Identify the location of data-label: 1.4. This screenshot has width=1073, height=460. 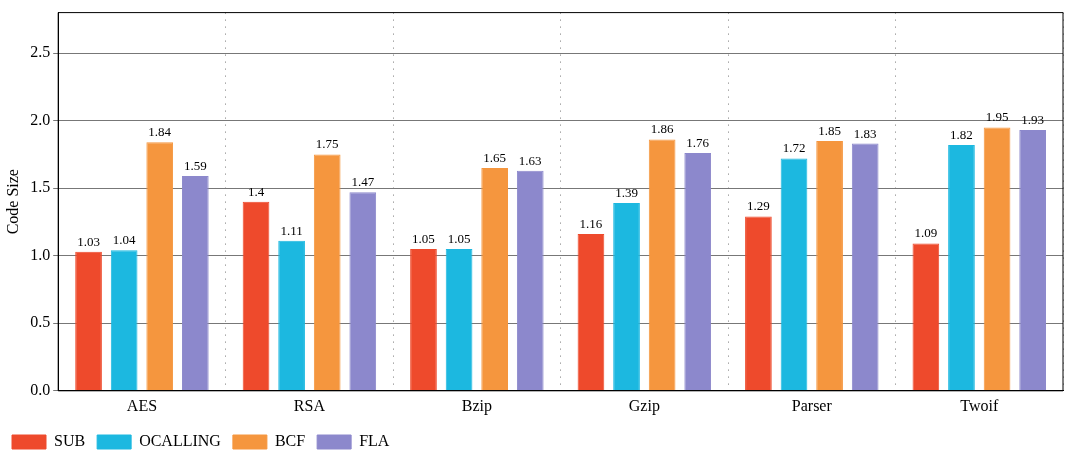
(256, 191).